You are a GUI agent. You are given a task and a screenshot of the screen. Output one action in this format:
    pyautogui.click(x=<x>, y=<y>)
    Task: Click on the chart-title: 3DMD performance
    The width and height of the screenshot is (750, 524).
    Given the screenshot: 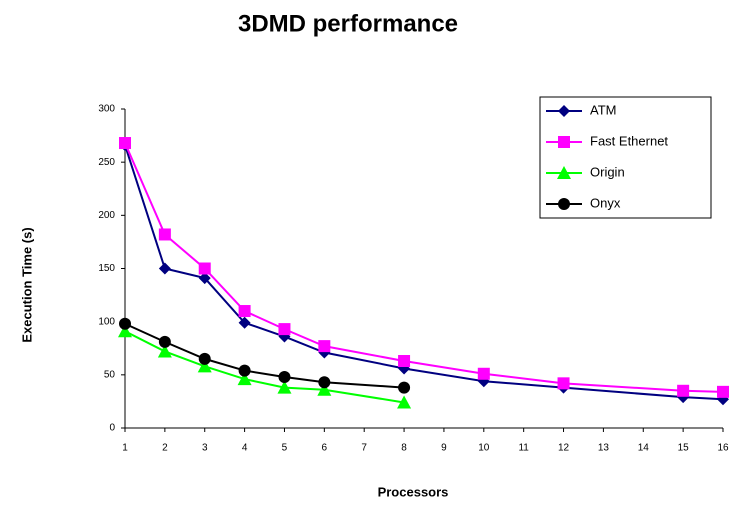 What is the action you would take?
    pyautogui.click(x=348, y=23)
    